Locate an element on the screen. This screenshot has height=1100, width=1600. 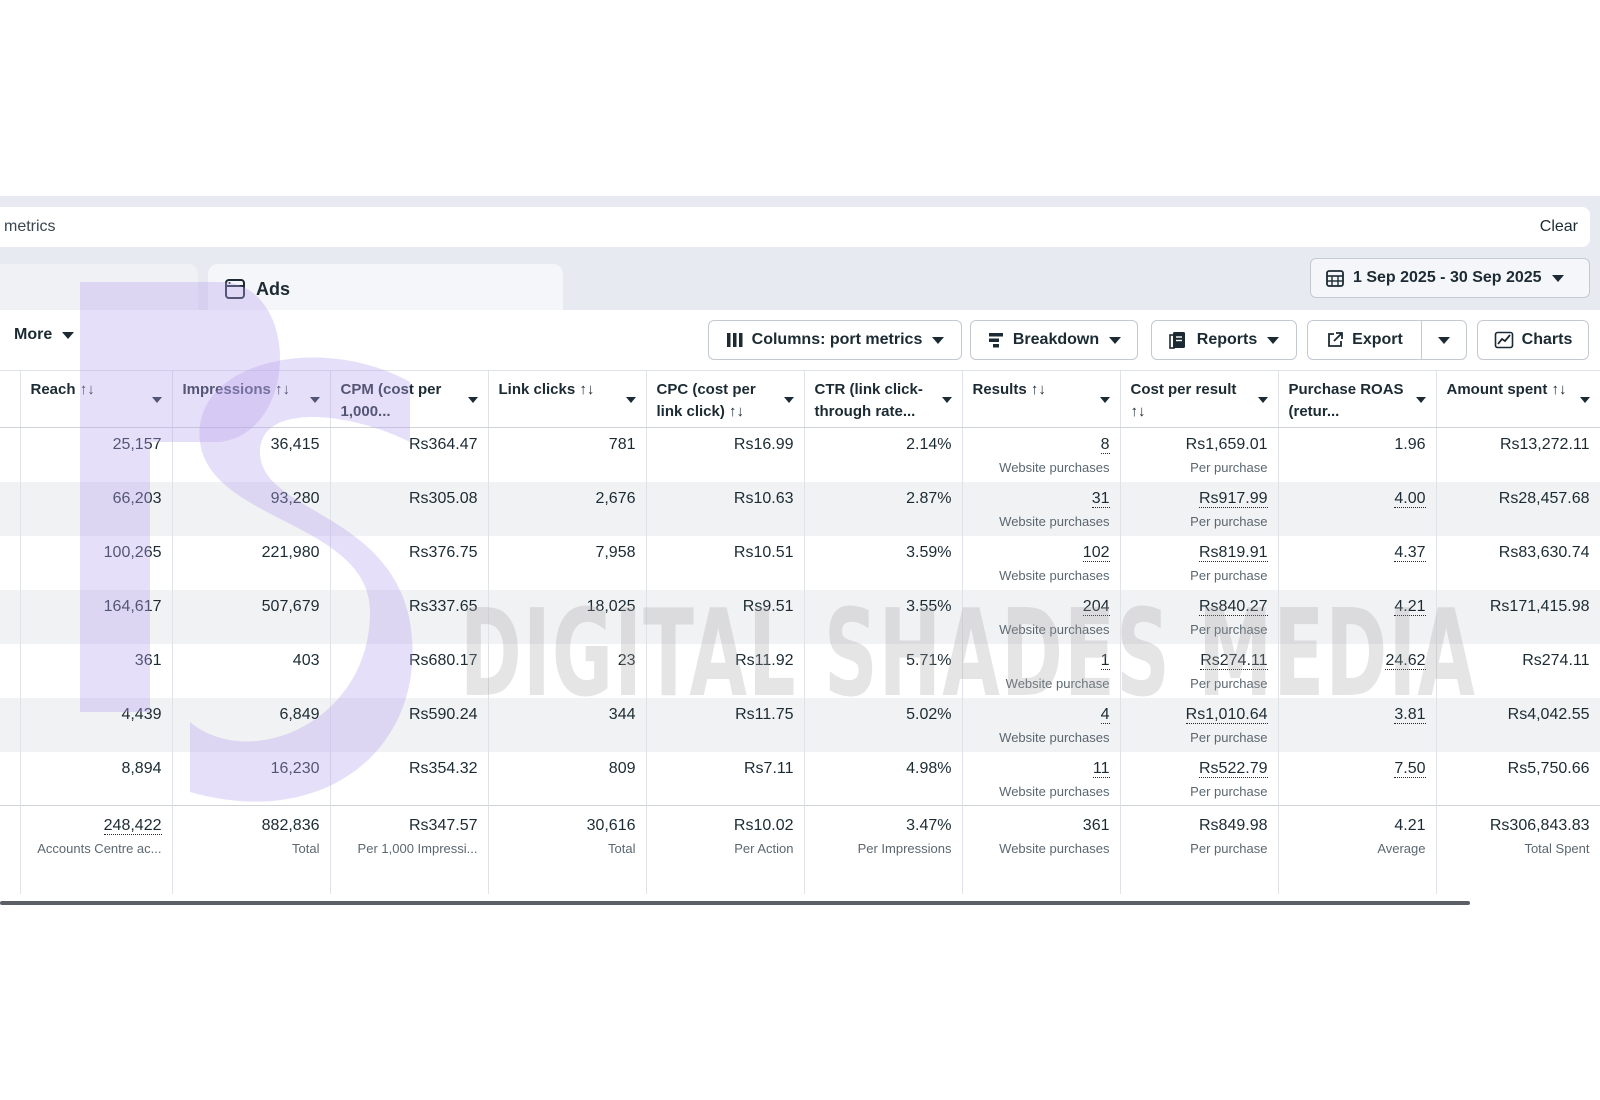
cell-value: 31 is located at coordinates (1100, 498).